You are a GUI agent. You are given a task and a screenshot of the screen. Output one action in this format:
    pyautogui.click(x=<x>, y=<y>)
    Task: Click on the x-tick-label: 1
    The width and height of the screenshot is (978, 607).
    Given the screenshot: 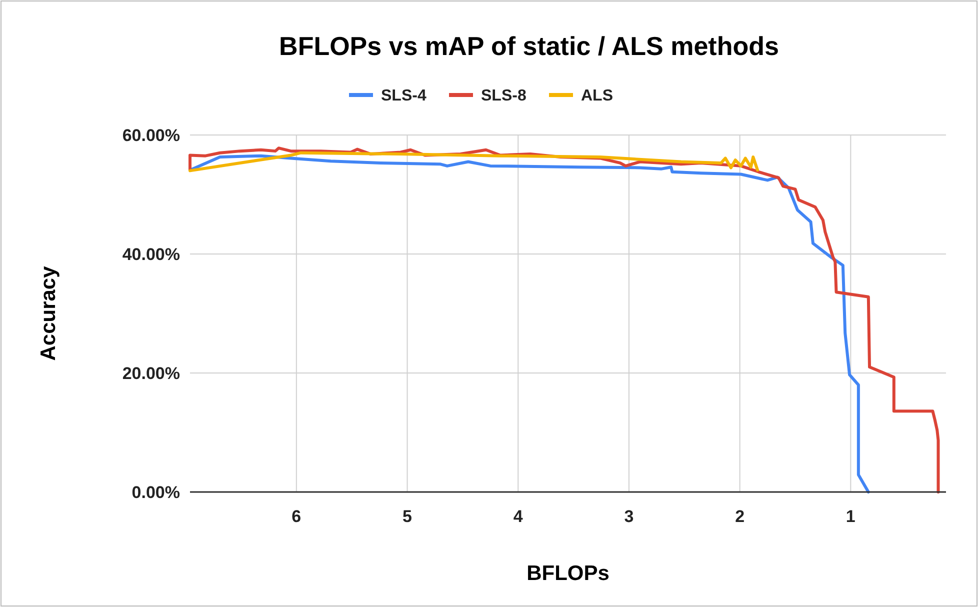 What is the action you would take?
    pyautogui.click(x=851, y=516)
    